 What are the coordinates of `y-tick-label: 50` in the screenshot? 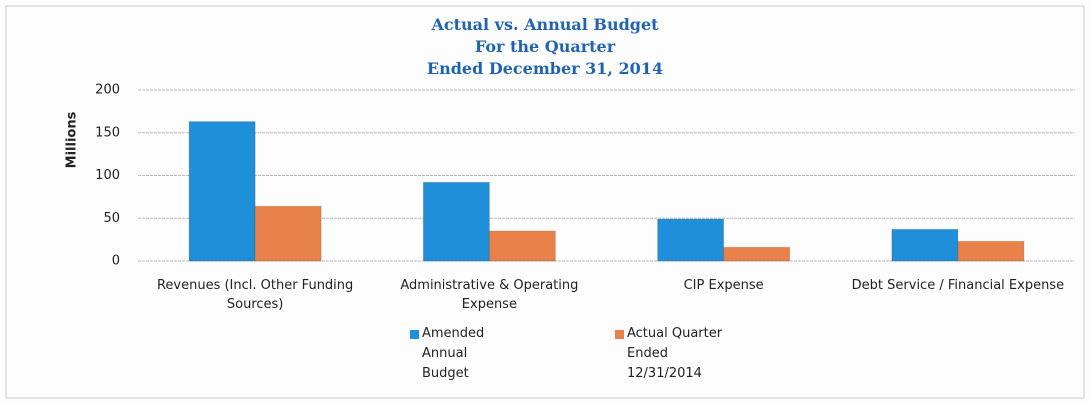 It's located at (111, 218).